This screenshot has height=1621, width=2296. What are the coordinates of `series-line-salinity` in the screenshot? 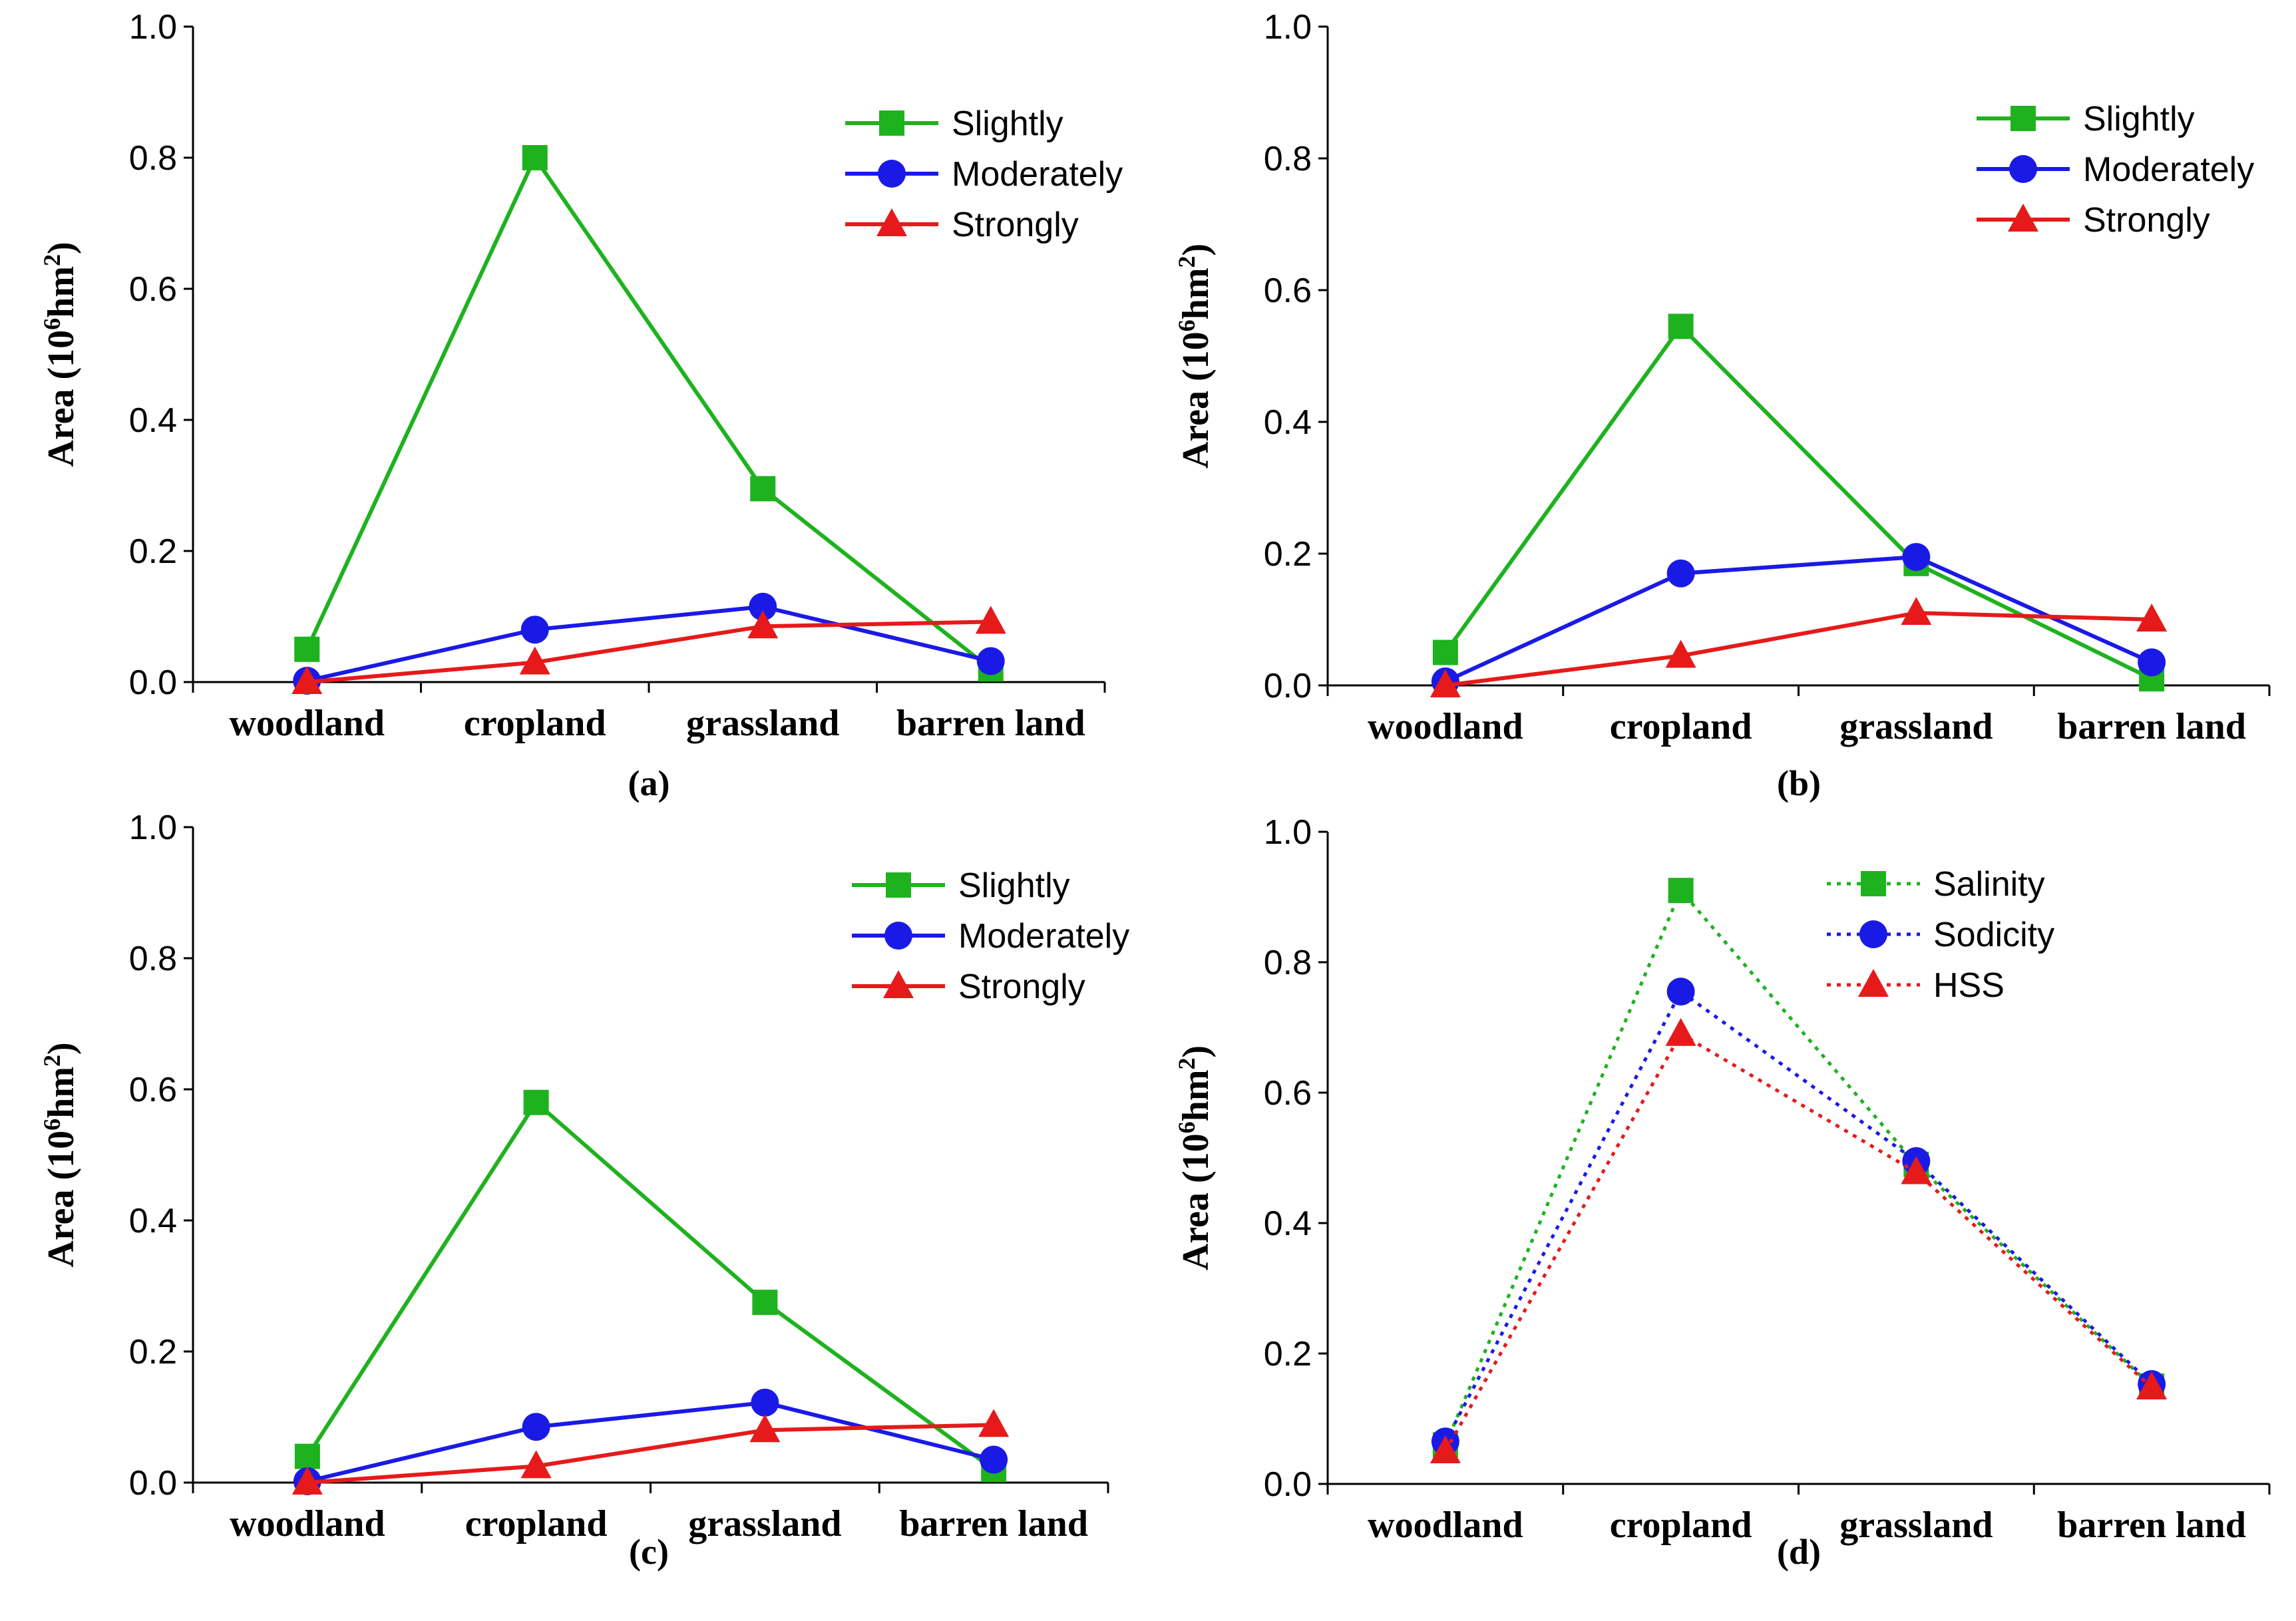 It's located at (1798, 1167).